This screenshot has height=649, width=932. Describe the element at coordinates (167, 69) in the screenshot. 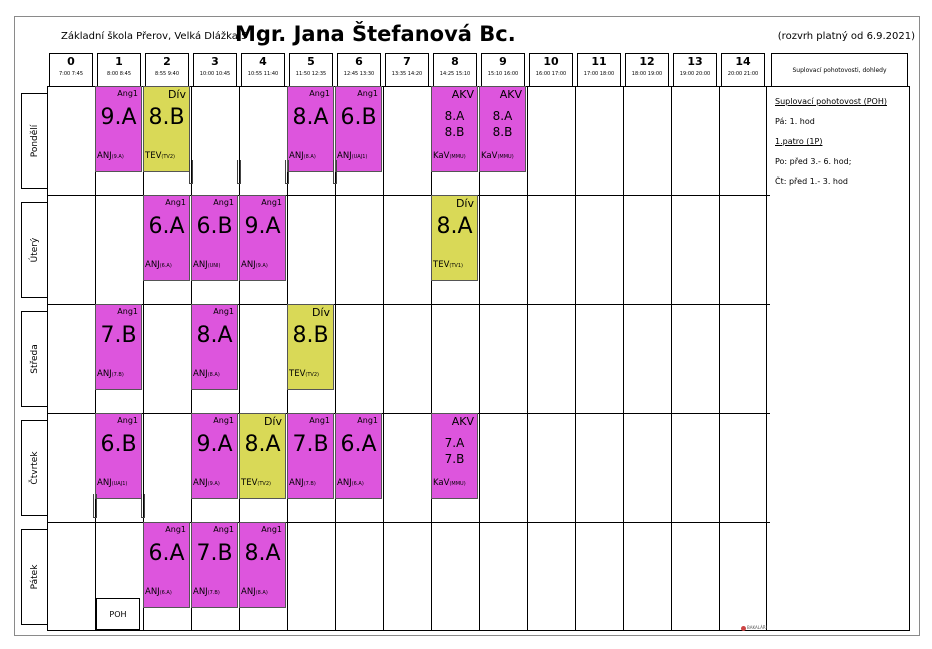

I see `period-header-2: 2 8:55 9:40` at that location.